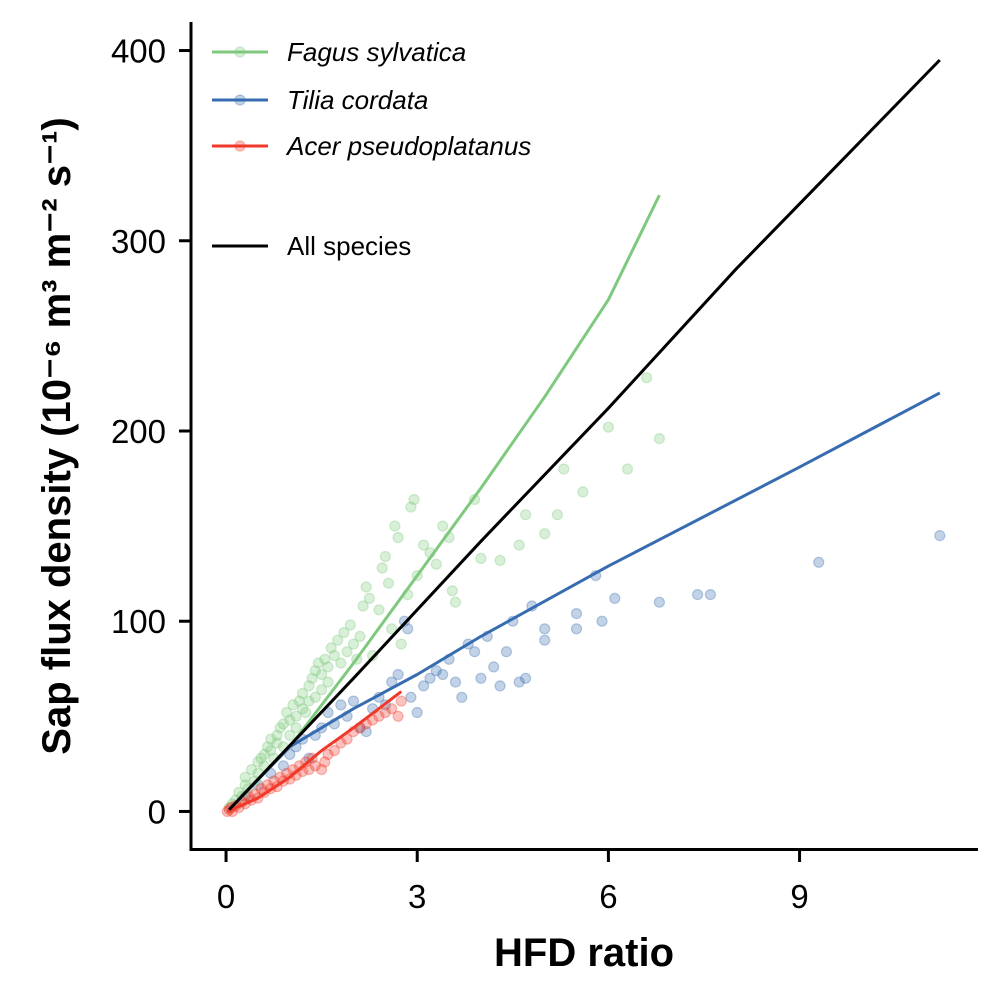  Describe the element at coordinates (138, 51) in the screenshot. I see `y-tick-label: 400` at that location.